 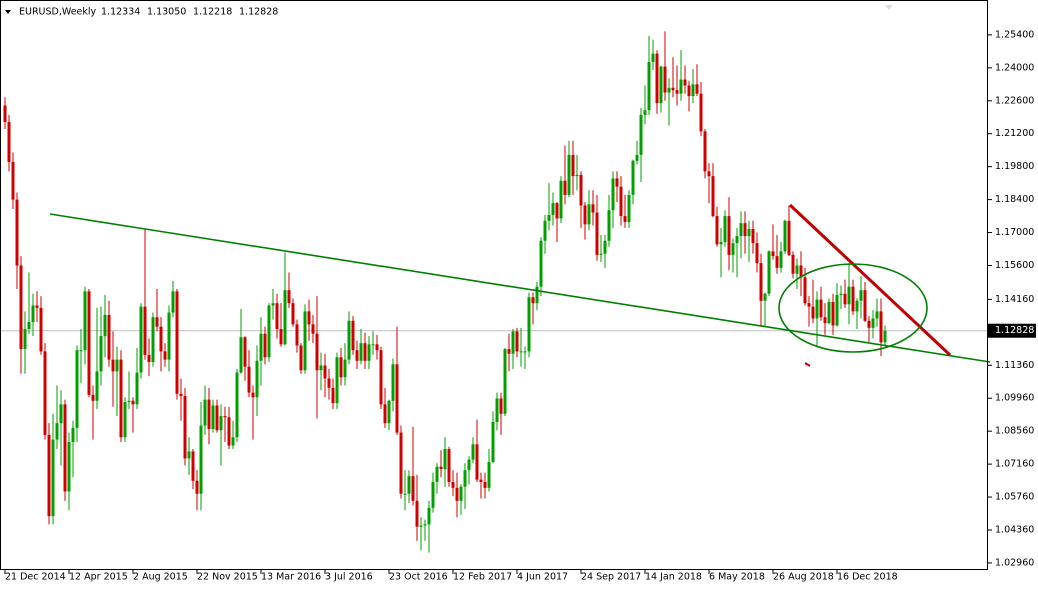 I want to click on x-tick-label: 4 Jun 2017, so click(x=542, y=577).